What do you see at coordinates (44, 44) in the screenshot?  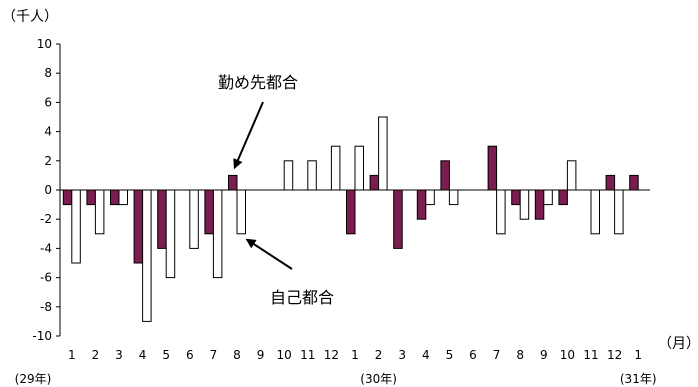 I see `y-tick-label: 10` at bounding box center [44, 44].